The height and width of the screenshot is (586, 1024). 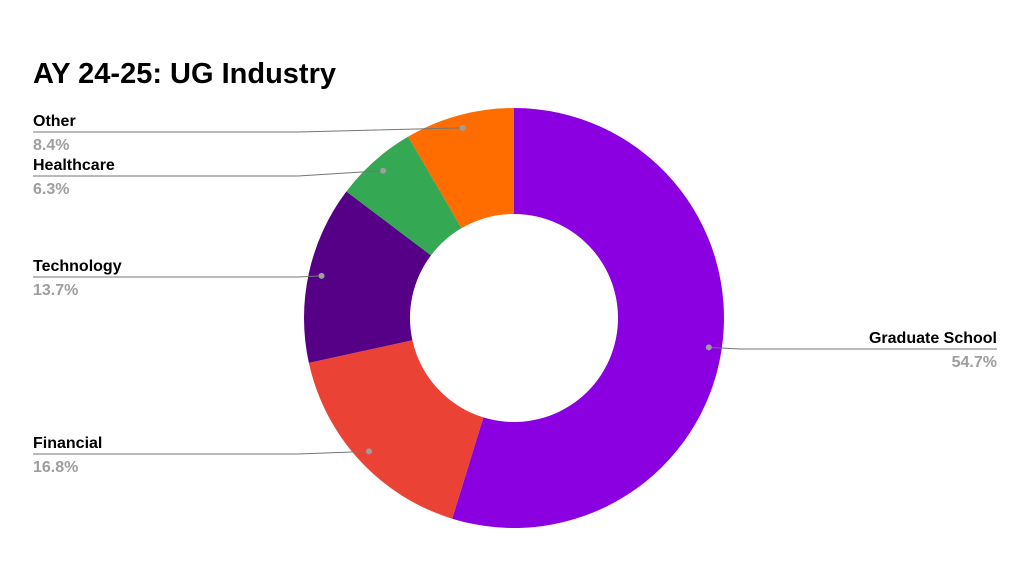 What do you see at coordinates (67, 443) in the screenshot?
I see `slice-label-financial: Financial` at bounding box center [67, 443].